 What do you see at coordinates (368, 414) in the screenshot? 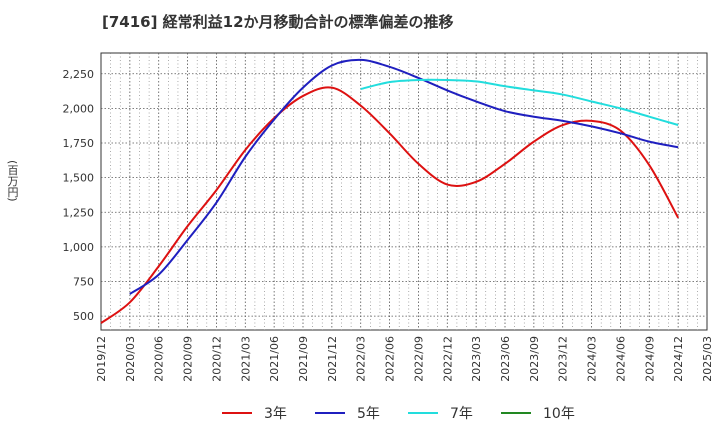
I see `legend-label: 5年` at bounding box center [368, 414].